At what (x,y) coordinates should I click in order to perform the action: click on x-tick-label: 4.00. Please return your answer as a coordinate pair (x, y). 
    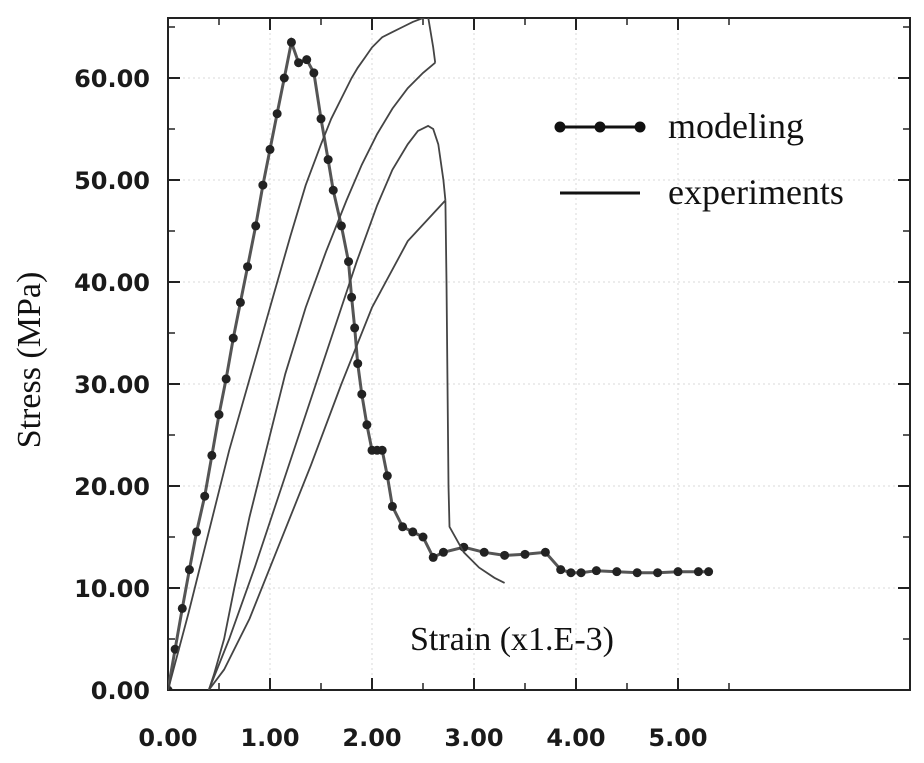
    Looking at the image, I should click on (575, 738).